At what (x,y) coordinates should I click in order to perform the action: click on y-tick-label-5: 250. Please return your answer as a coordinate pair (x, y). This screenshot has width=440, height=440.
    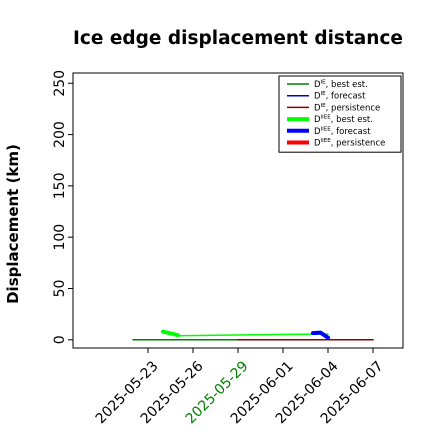
    Looking at the image, I should click on (60, 83).